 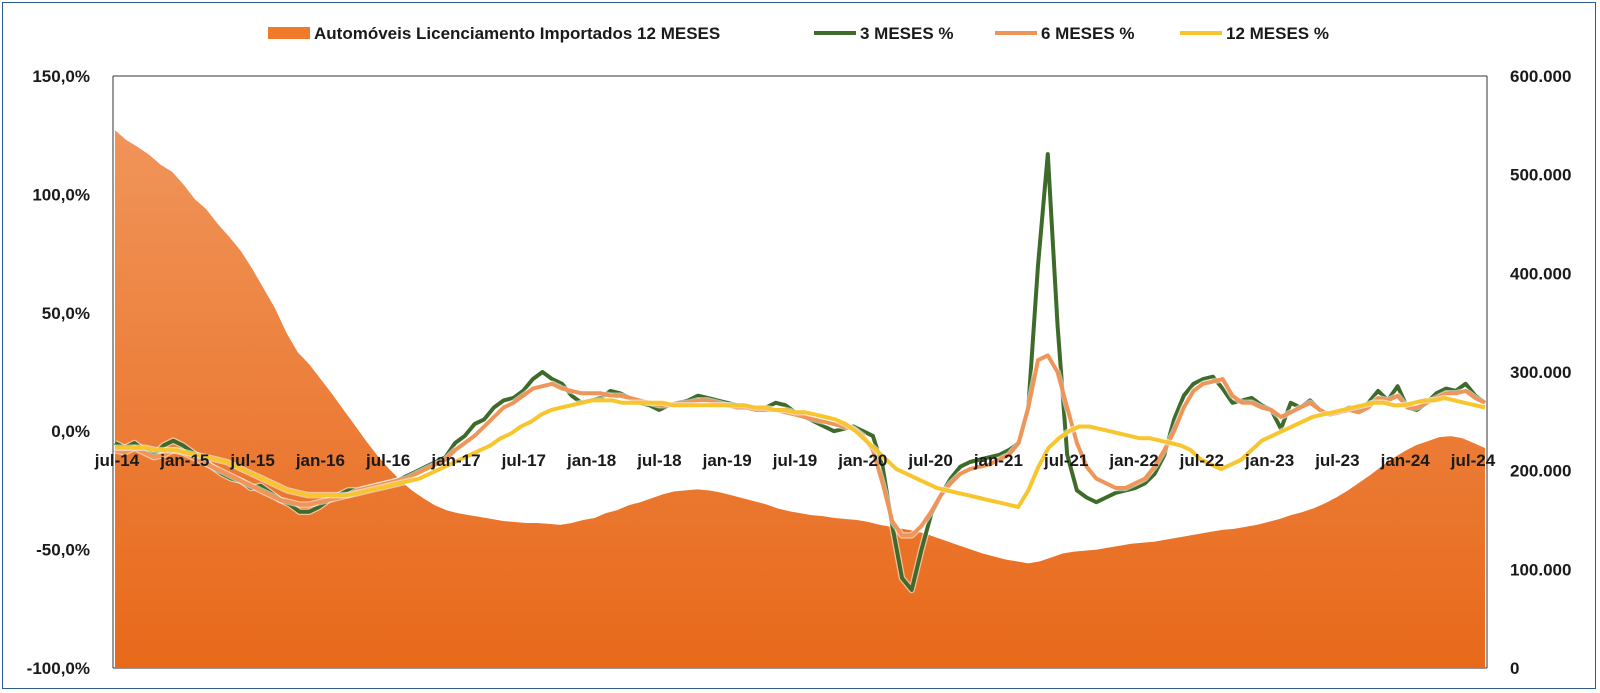 What do you see at coordinates (1514, 668) in the screenshot?
I see `y-right-tick-label: 0` at bounding box center [1514, 668].